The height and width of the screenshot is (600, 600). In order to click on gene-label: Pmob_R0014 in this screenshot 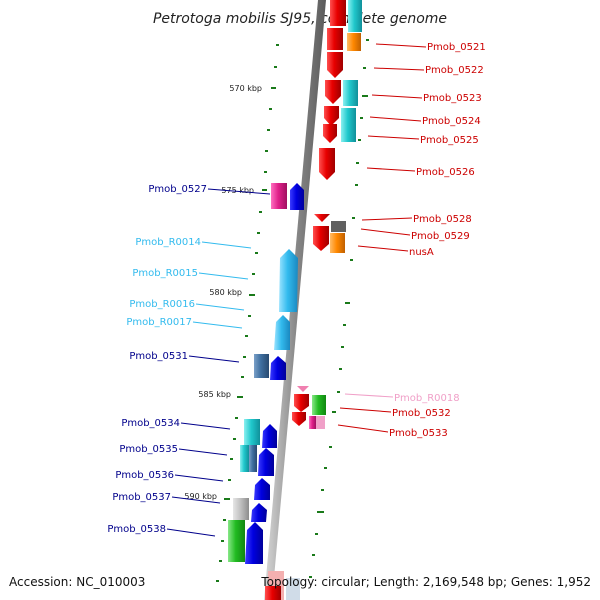, I will do `click(168, 242)`.